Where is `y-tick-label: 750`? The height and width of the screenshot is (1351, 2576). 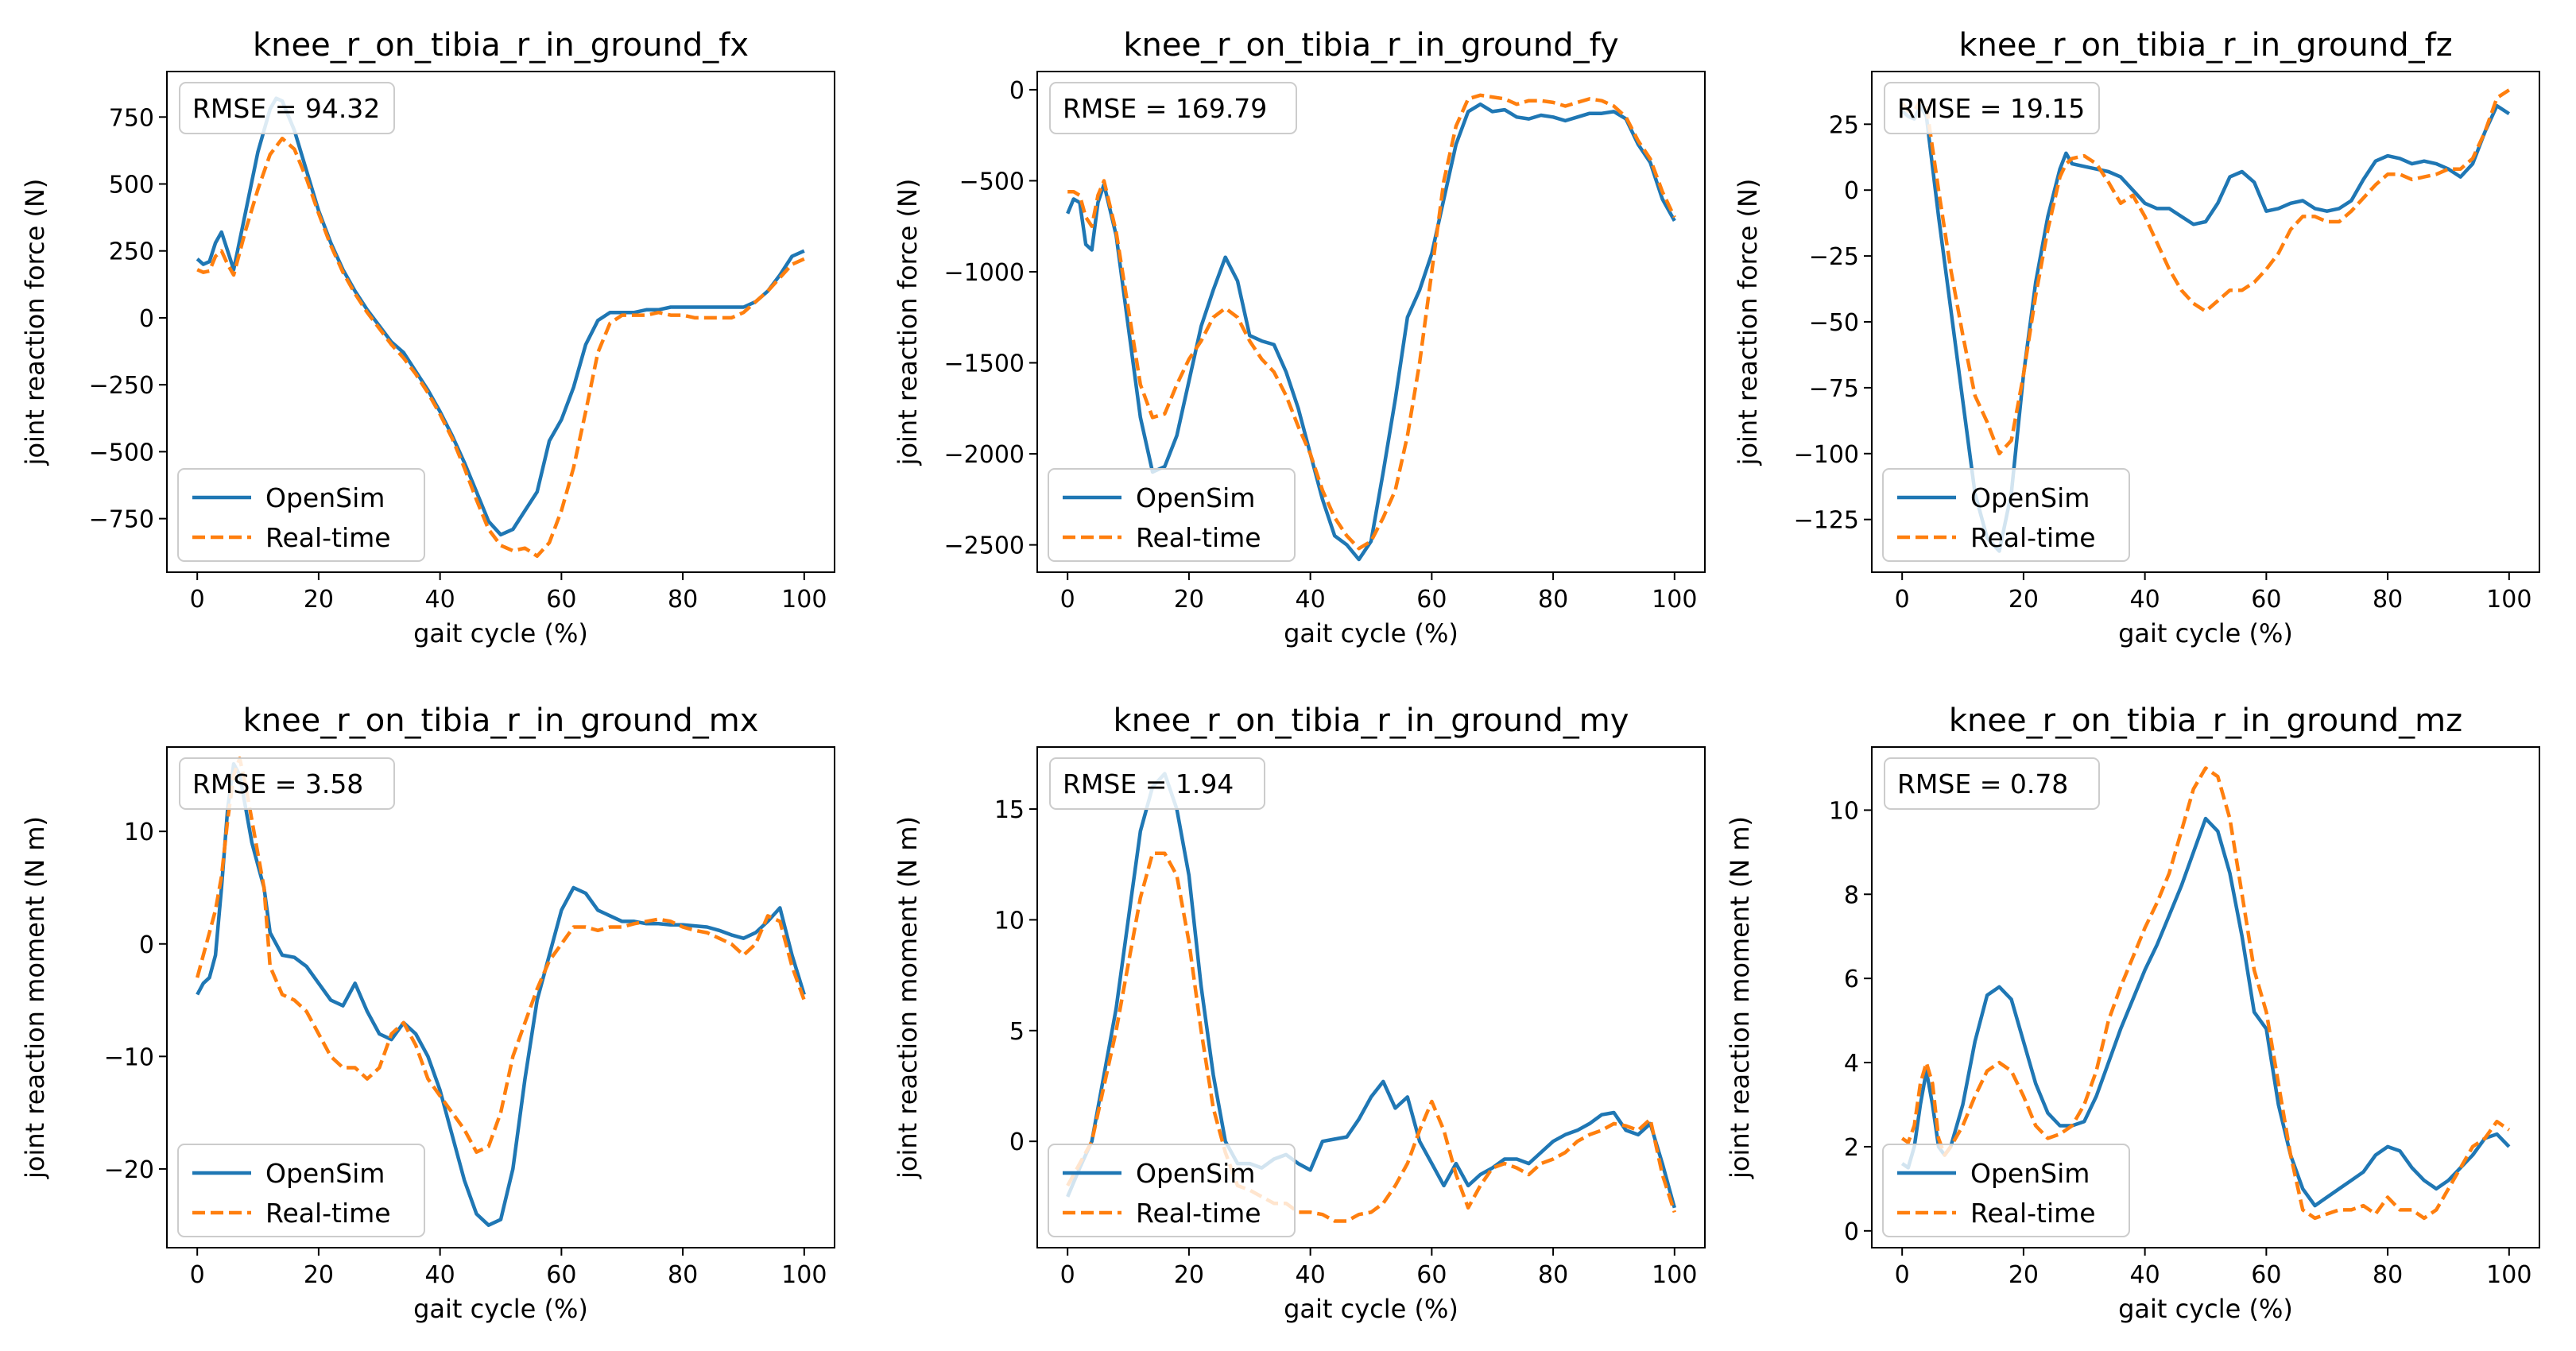
y-tick-label: 750 is located at coordinates (131, 118).